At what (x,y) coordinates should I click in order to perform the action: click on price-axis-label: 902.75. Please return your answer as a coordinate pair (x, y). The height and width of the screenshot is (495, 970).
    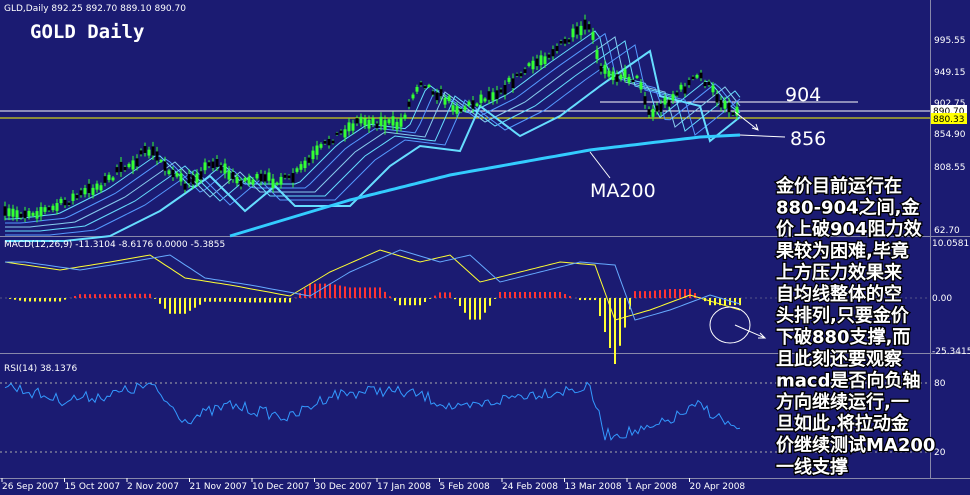
    Looking at the image, I should click on (950, 104).